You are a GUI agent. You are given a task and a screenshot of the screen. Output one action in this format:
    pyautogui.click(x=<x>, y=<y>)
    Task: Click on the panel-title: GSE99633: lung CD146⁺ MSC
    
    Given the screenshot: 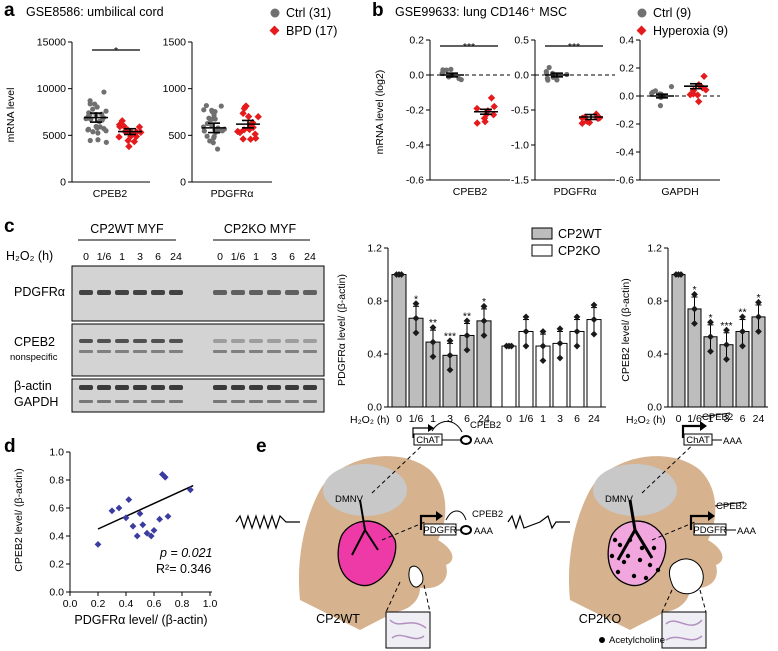 What is the action you would take?
    pyautogui.click(x=481, y=12)
    